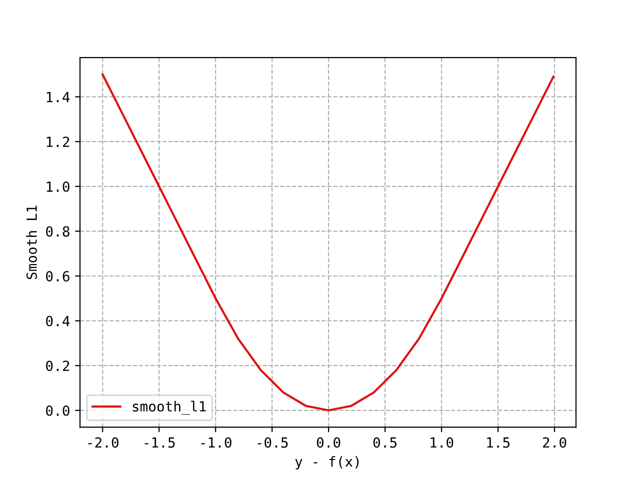 The height and width of the screenshot is (480, 640). I want to click on y-tick-label: 0.2, so click(58, 366).